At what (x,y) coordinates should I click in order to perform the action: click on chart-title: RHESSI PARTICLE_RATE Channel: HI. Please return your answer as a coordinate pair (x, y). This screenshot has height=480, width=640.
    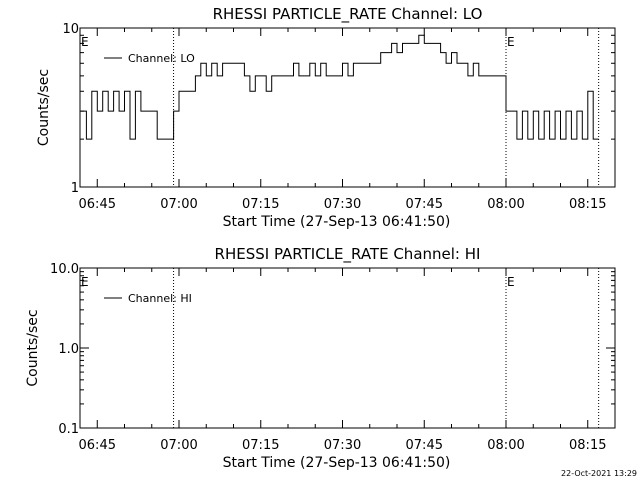
    Looking at the image, I should click on (348, 254).